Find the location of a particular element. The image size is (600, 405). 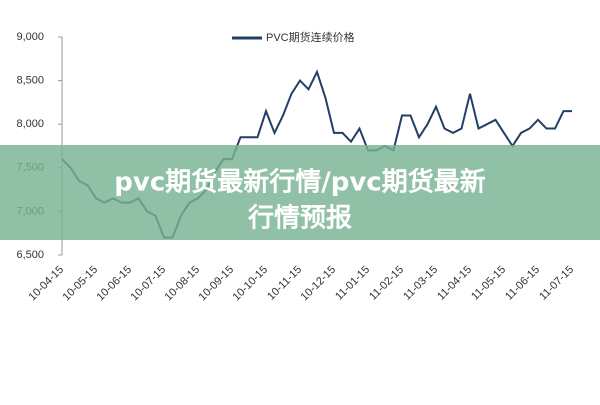

banner-text: pvc期货最新行情/pvc期货最新 is located at coordinates (299, 182).